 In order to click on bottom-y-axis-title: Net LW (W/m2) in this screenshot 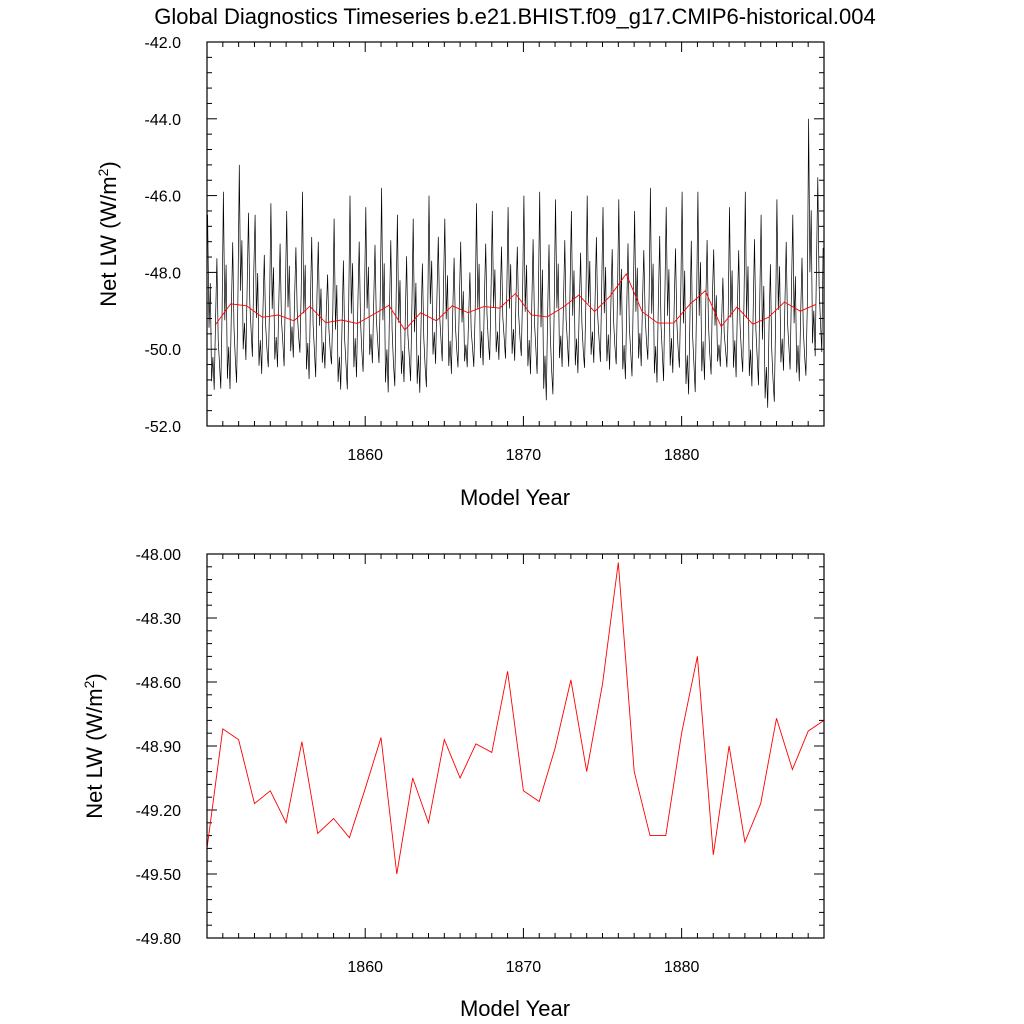, I will do `click(94, 745)`.